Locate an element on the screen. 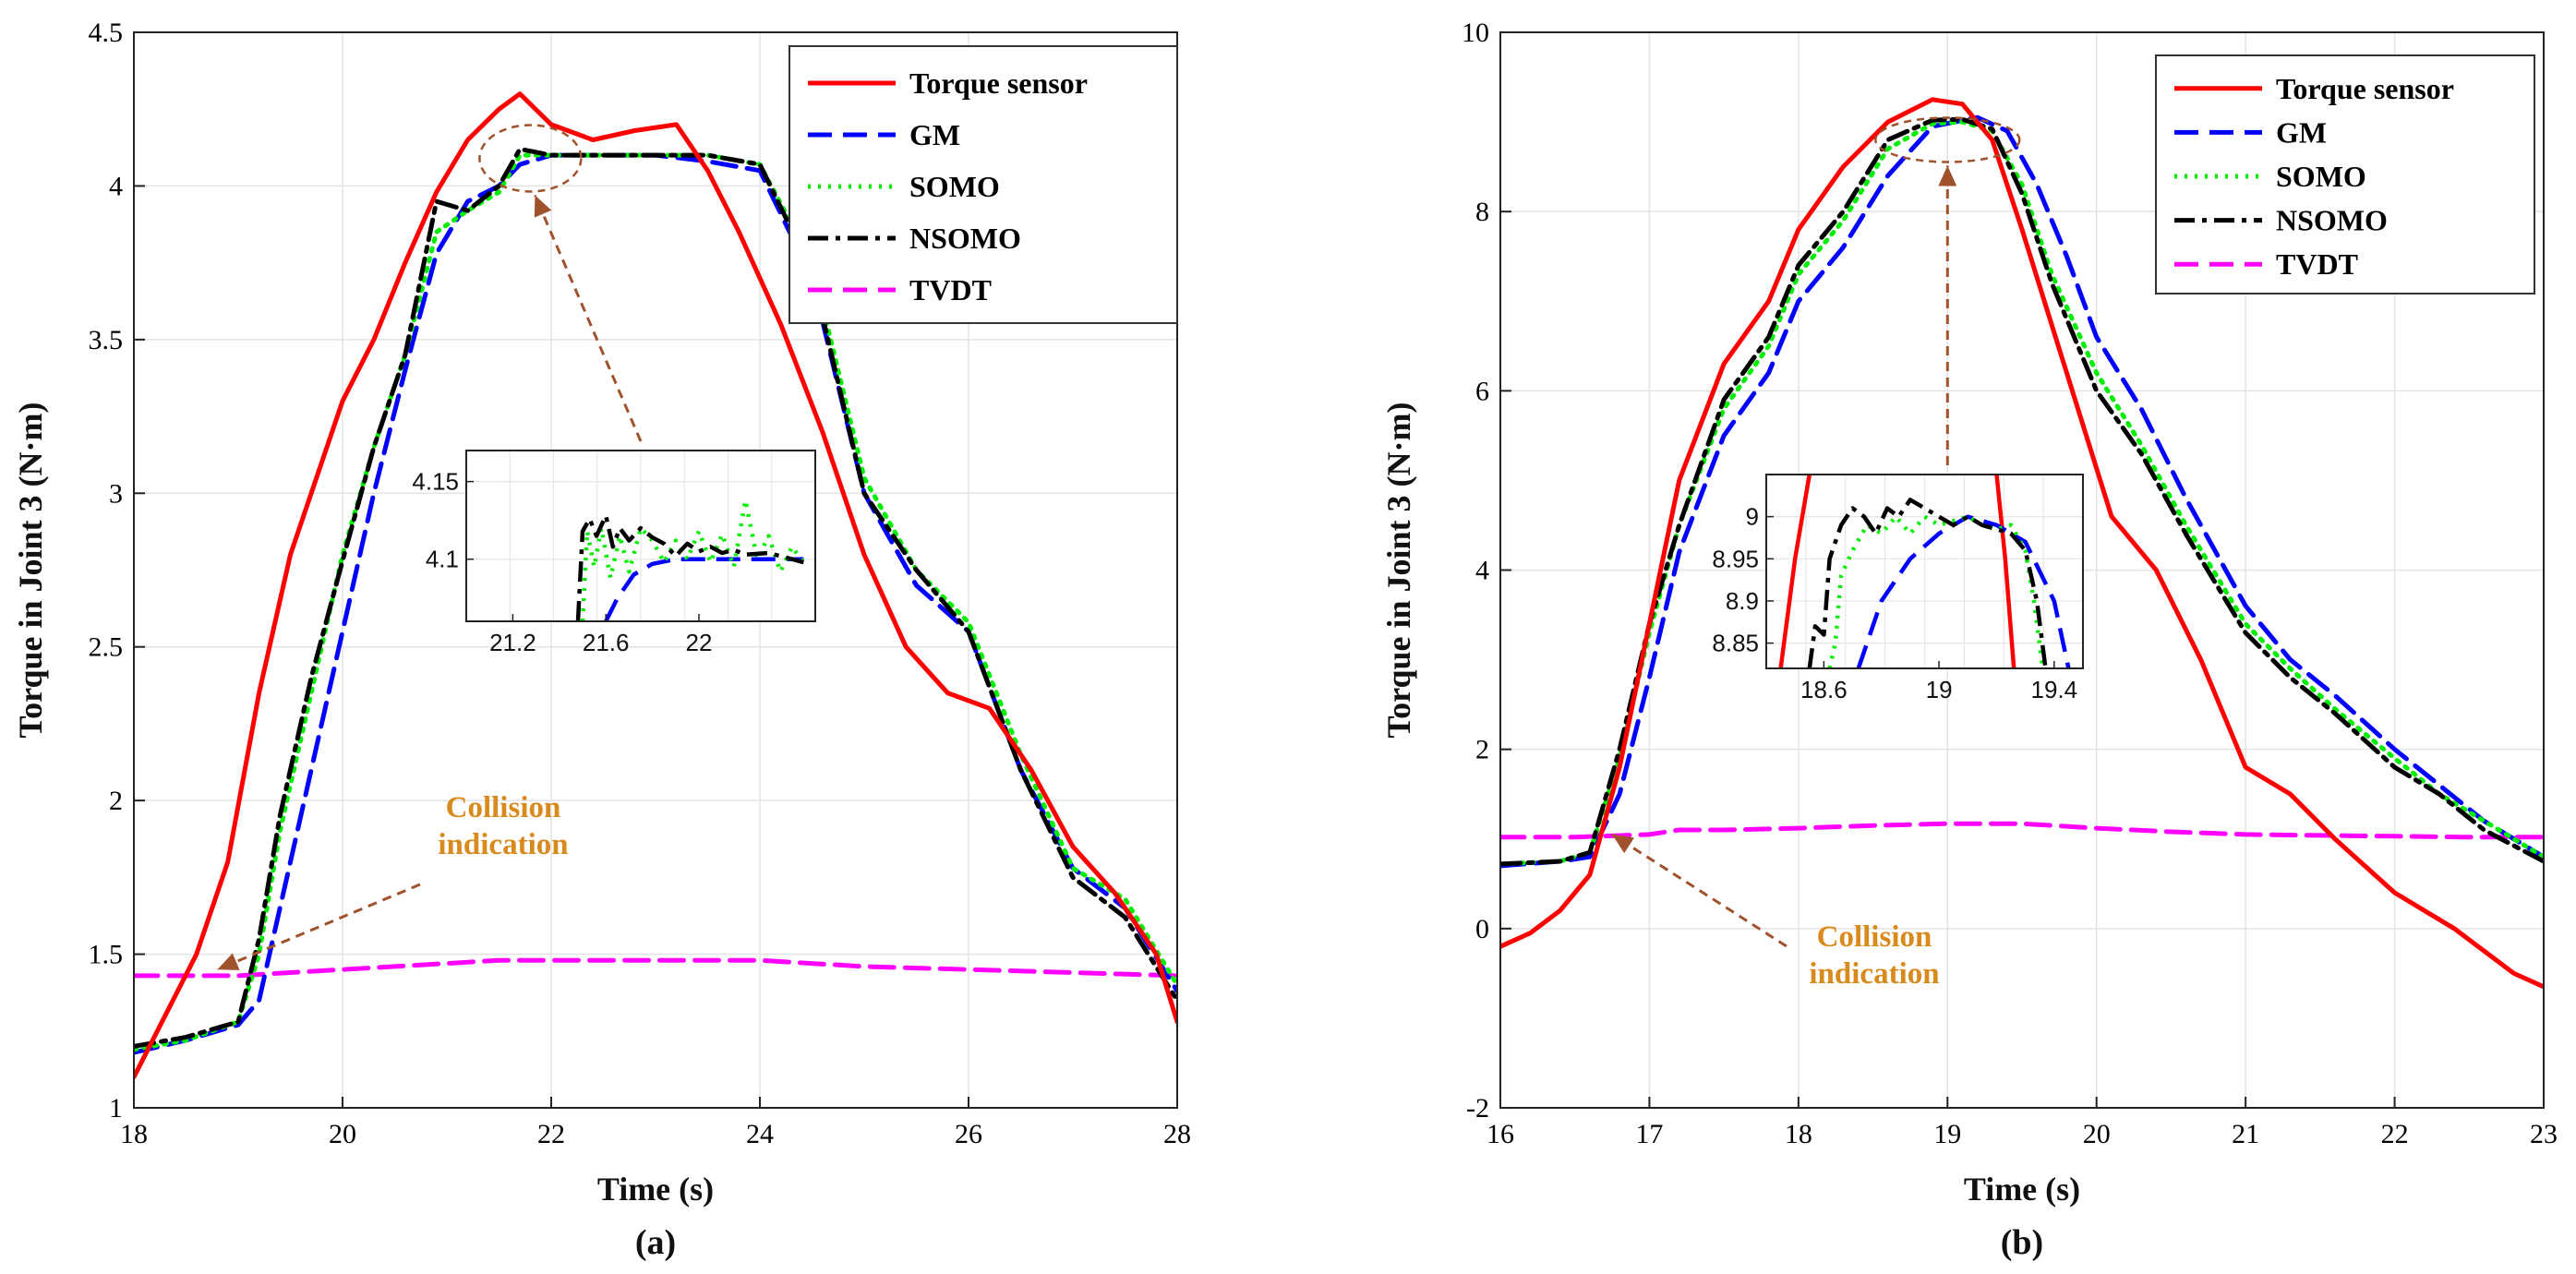 Image resolution: width=2576 pixels, height=1274 pixels. y-tick-label: 3 is located at coordinates (116, 494).